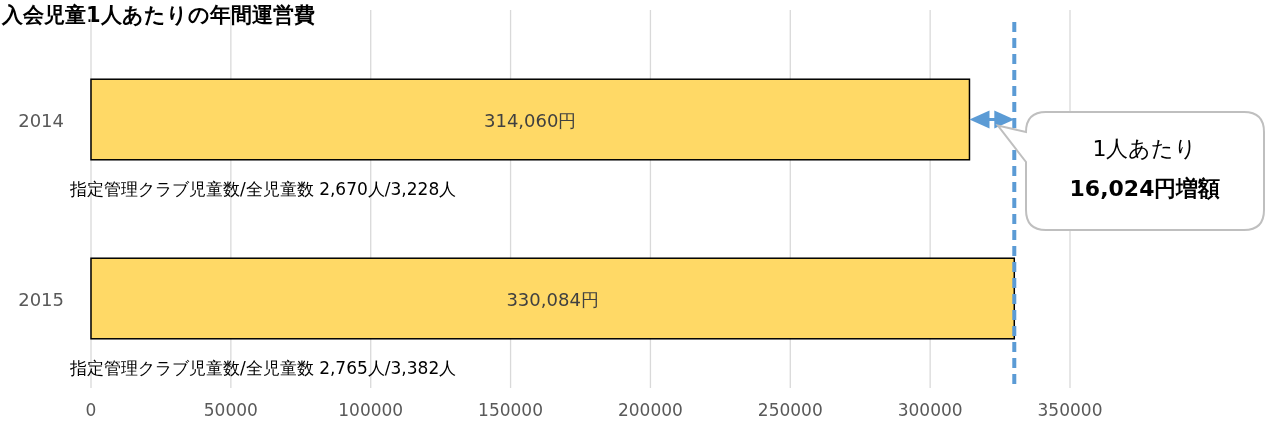 Image resolution: width=1269 pixels, height=421 pixels. I want to click on annotation: 指定管理クラブ児童数/全児童数 2,765人/3,382人, so click(263, 367).